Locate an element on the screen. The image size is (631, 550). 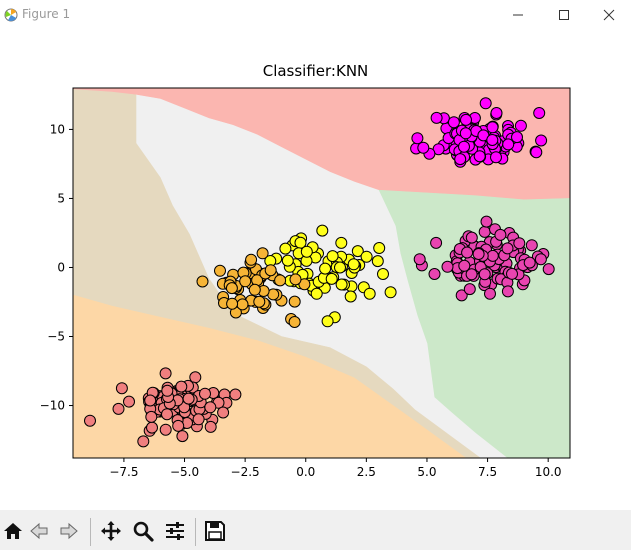
y-tick-label: 10 is located at coordinates (57, 129).